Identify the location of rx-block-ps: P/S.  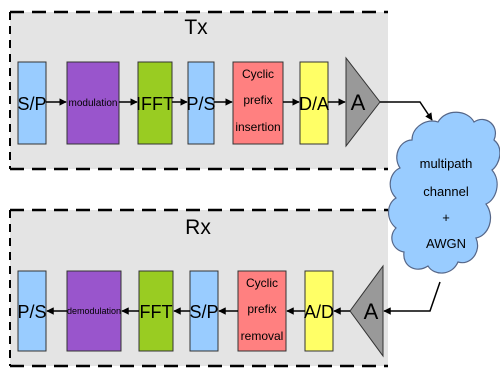
(32, 311).